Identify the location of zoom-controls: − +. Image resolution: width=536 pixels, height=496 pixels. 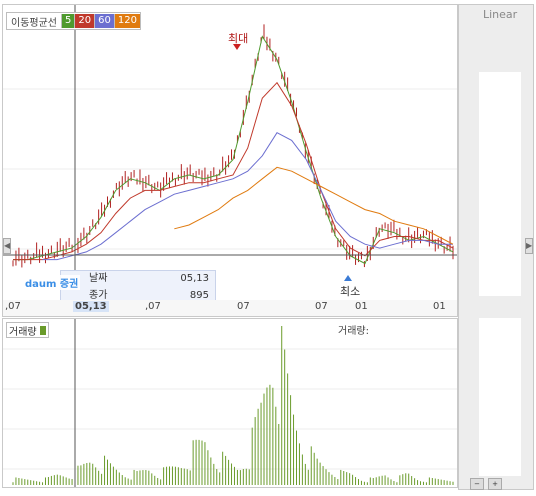
(500, 484).